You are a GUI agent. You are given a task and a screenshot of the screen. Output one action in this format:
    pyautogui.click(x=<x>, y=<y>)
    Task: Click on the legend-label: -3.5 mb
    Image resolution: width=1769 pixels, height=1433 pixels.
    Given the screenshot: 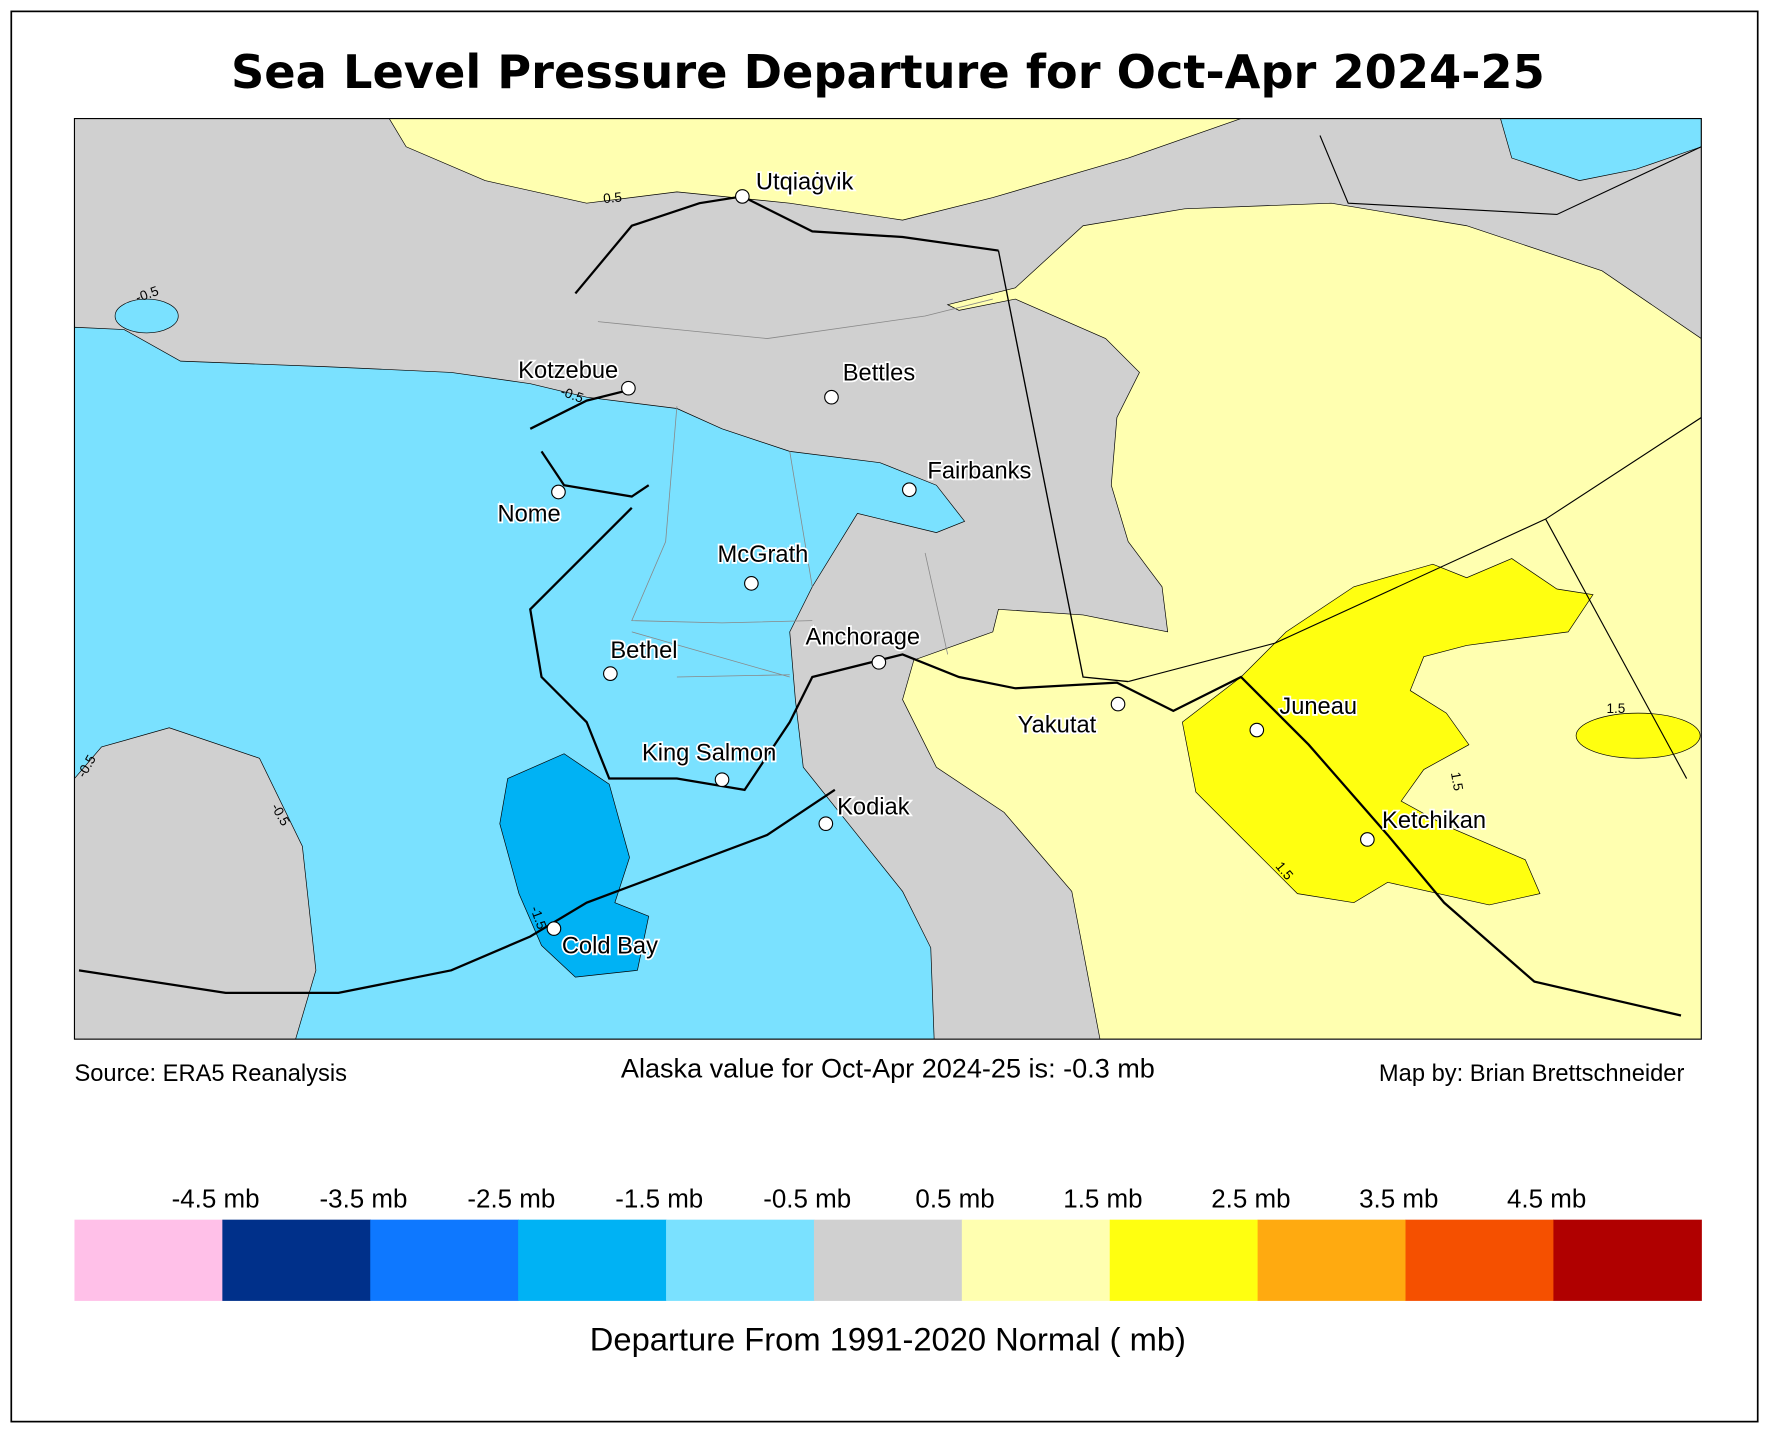 What is the action you would take?
    pyautogui.click(x=364, y=1199)
    